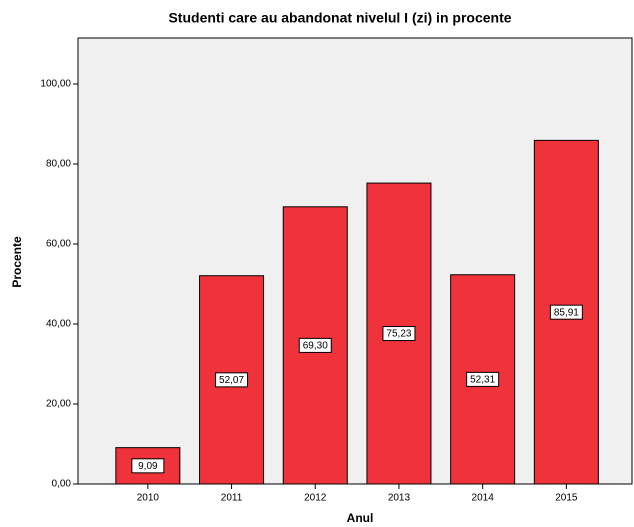  I want to click on x-tick-label: 2015, so click(566, 498).